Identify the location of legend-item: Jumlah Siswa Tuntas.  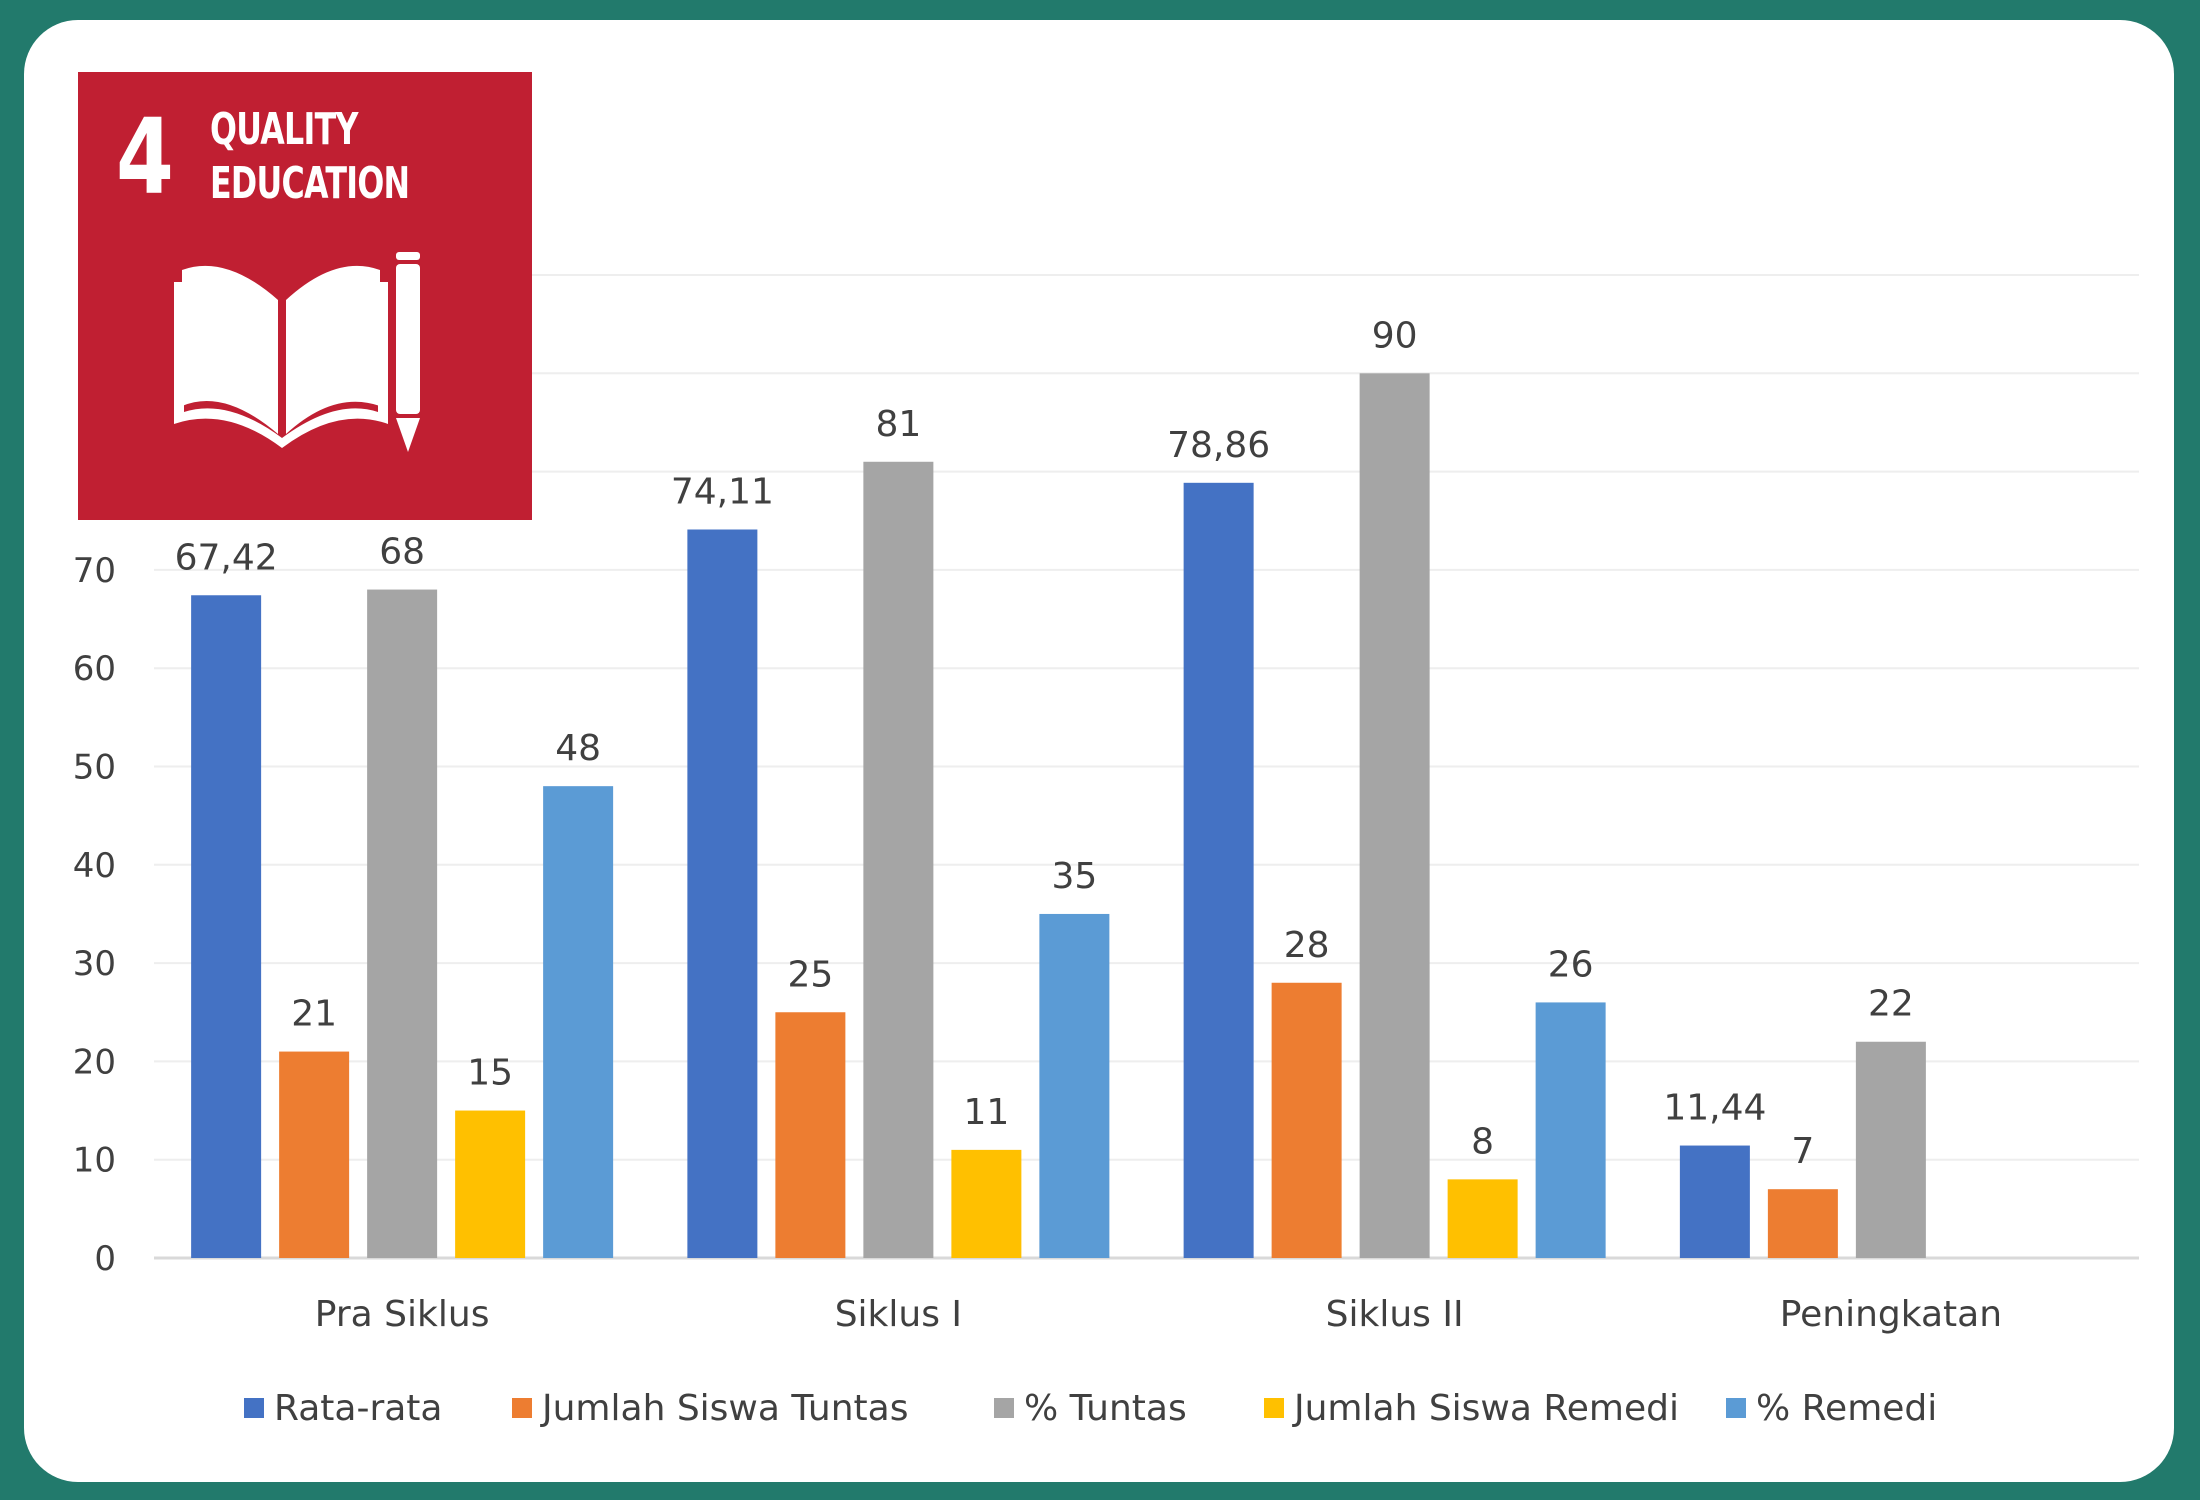
(710, 1408).